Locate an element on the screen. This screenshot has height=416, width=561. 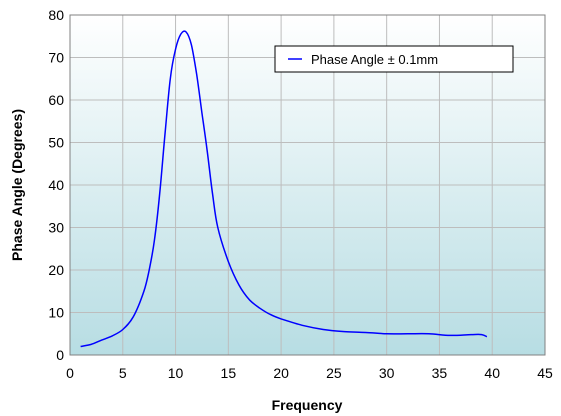
x-tick-label: 15 is located at coordinates (229, 373).